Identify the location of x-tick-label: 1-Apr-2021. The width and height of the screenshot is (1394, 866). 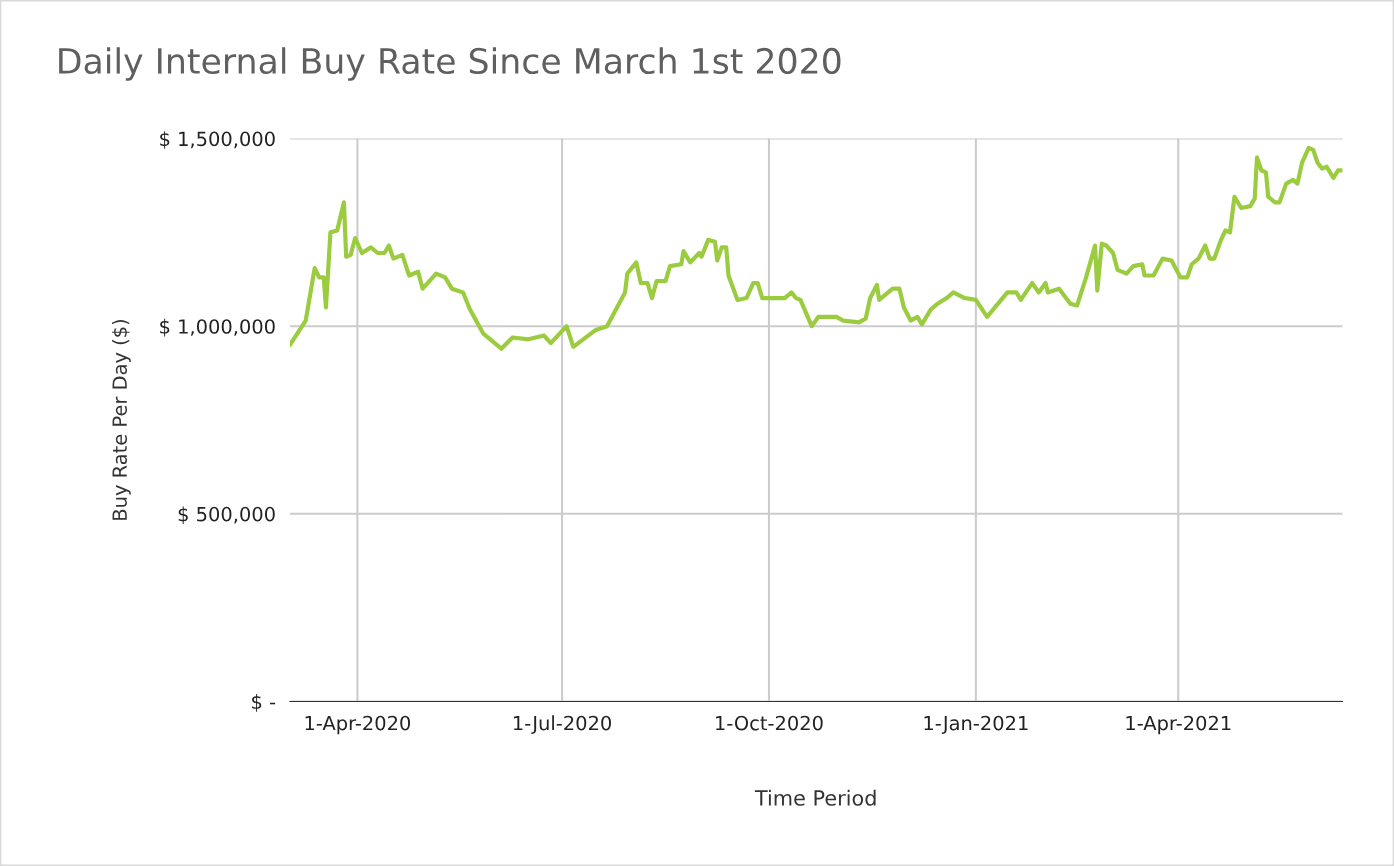
(1178, 725).